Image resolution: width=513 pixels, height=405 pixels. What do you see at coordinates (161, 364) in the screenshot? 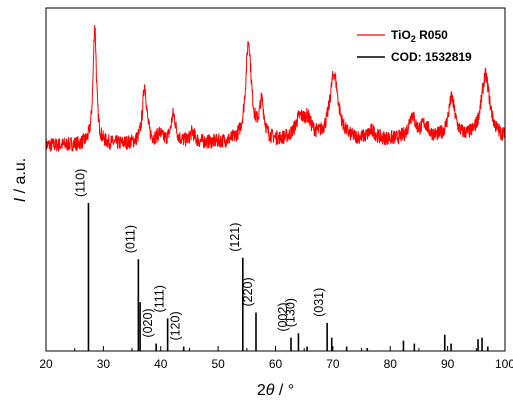
I see `x-tick-label: 40` at bounding box center [161, 364].